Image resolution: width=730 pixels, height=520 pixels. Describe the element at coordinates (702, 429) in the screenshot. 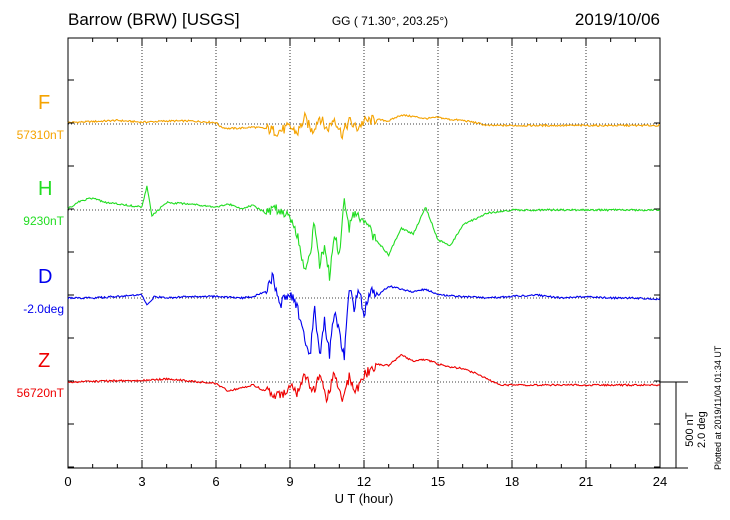

I see `scale-deg-label: 2.0 deg` at that location.